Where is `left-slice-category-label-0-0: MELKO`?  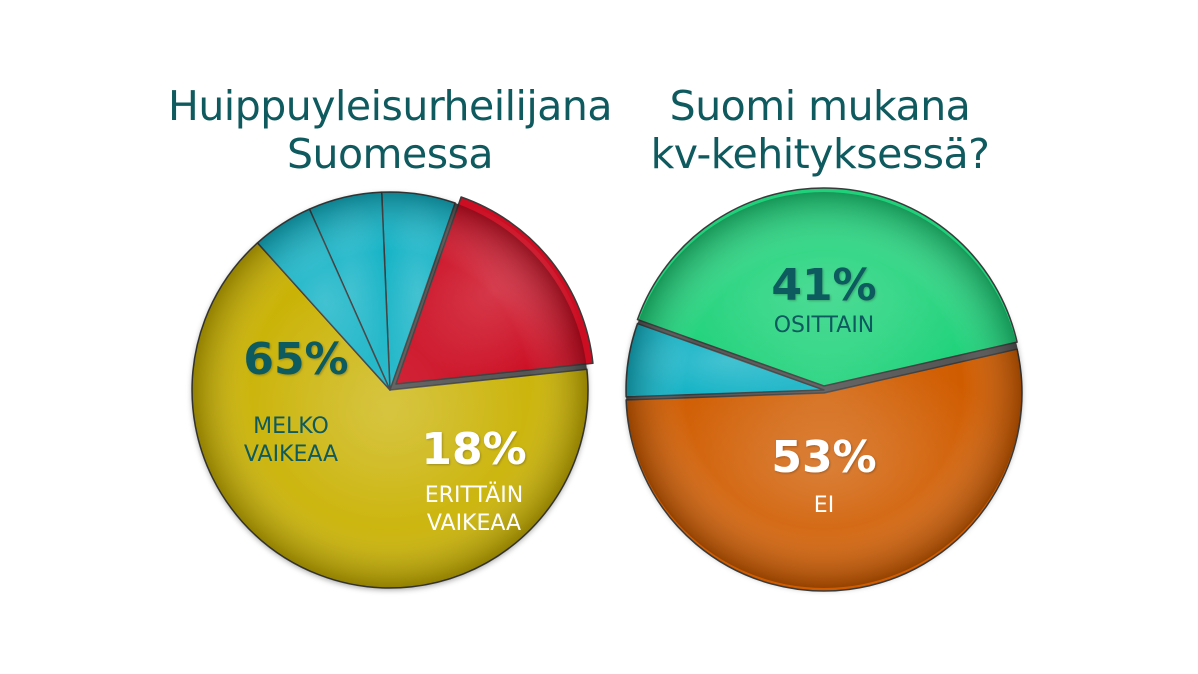
left-slice-category-label-0-0: MELKO is located at coordinates (291, 426).